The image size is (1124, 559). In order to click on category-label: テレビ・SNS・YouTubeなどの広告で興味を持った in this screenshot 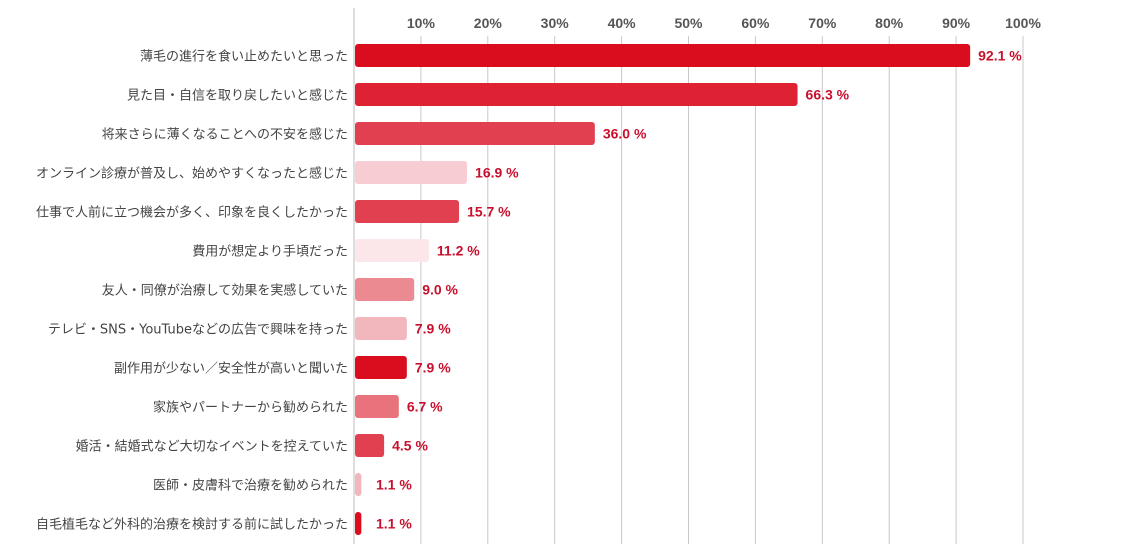, I will do `click(198, 330)`.